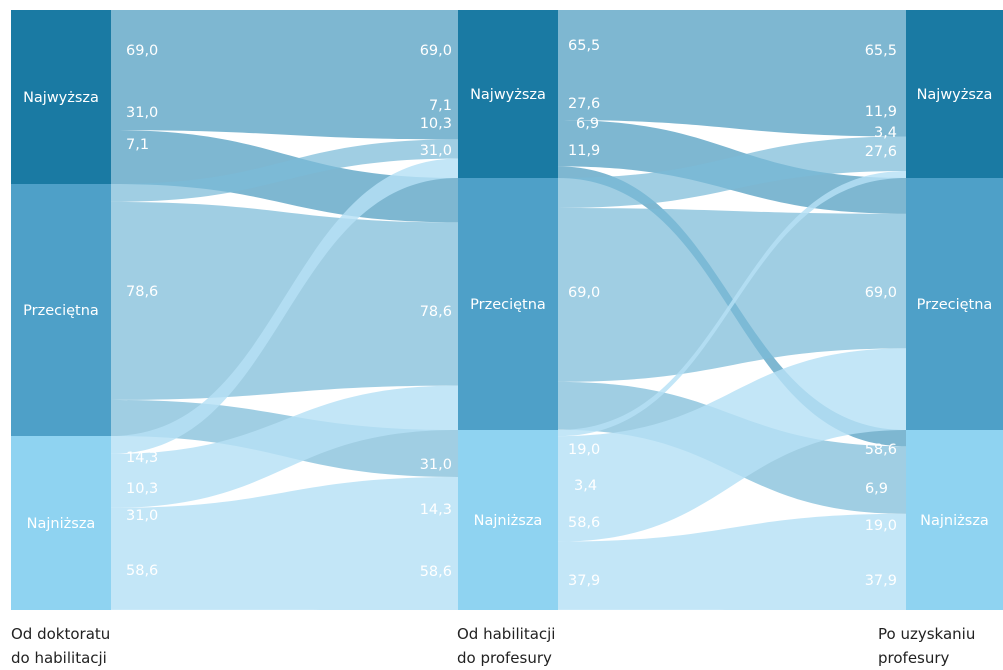  What do you see at coordinates (881, 293) in the screenshot?
I see `value-label-s2_in-1-1: 69,0` at bounding box center [881, 293].